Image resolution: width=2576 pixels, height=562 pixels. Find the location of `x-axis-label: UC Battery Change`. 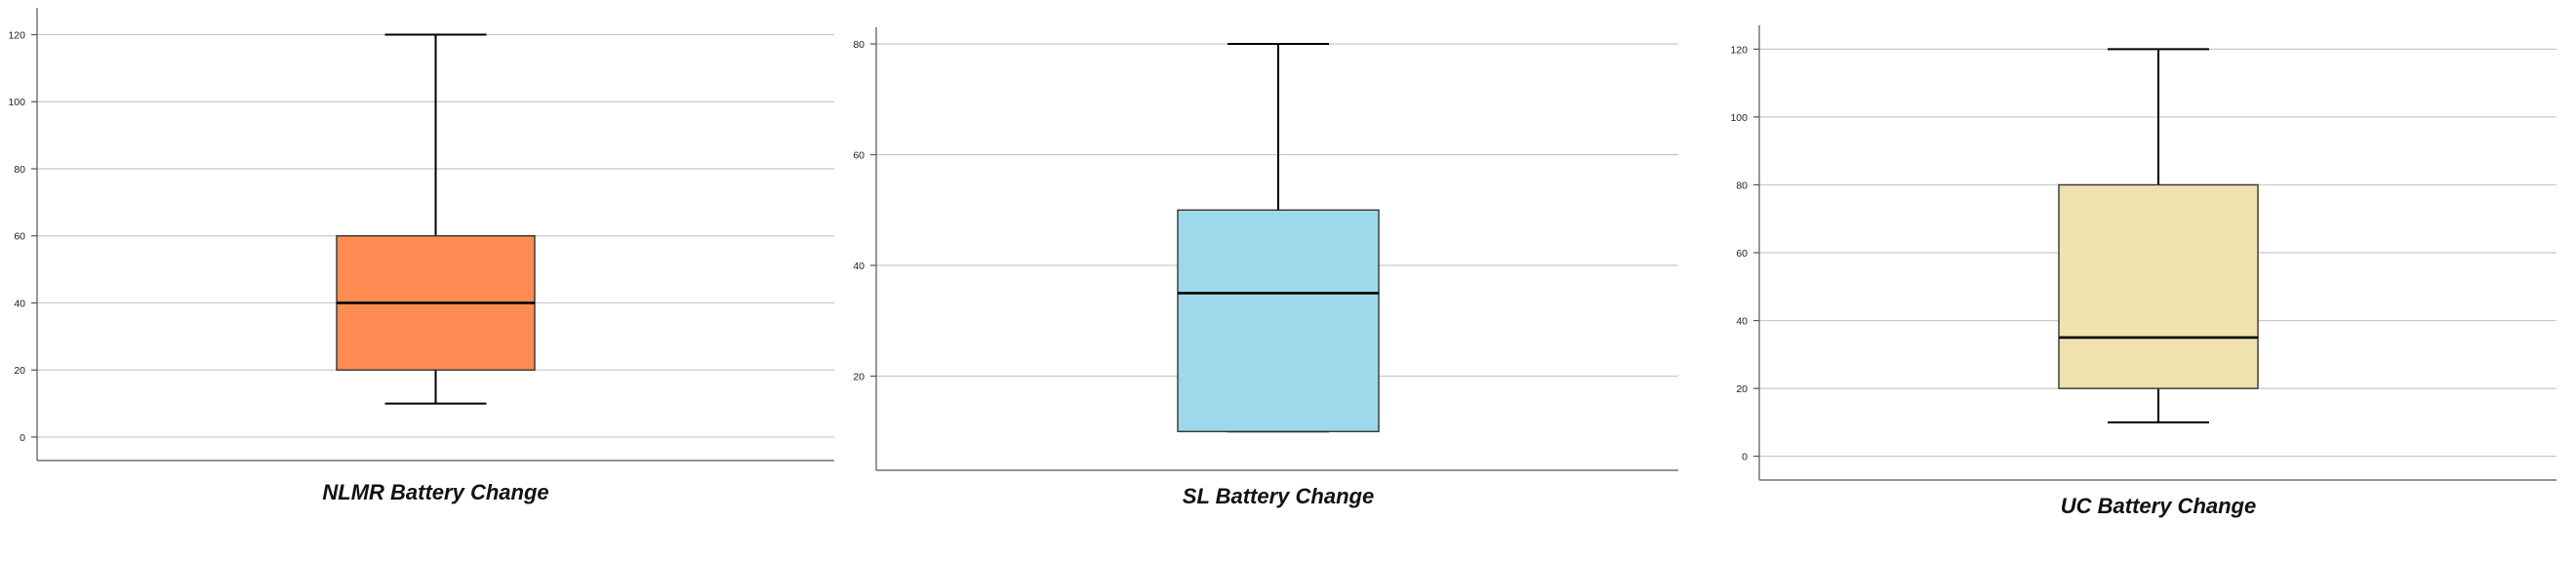

x-axis-label: UC Battery Change is located at coordinates (2158, 506).